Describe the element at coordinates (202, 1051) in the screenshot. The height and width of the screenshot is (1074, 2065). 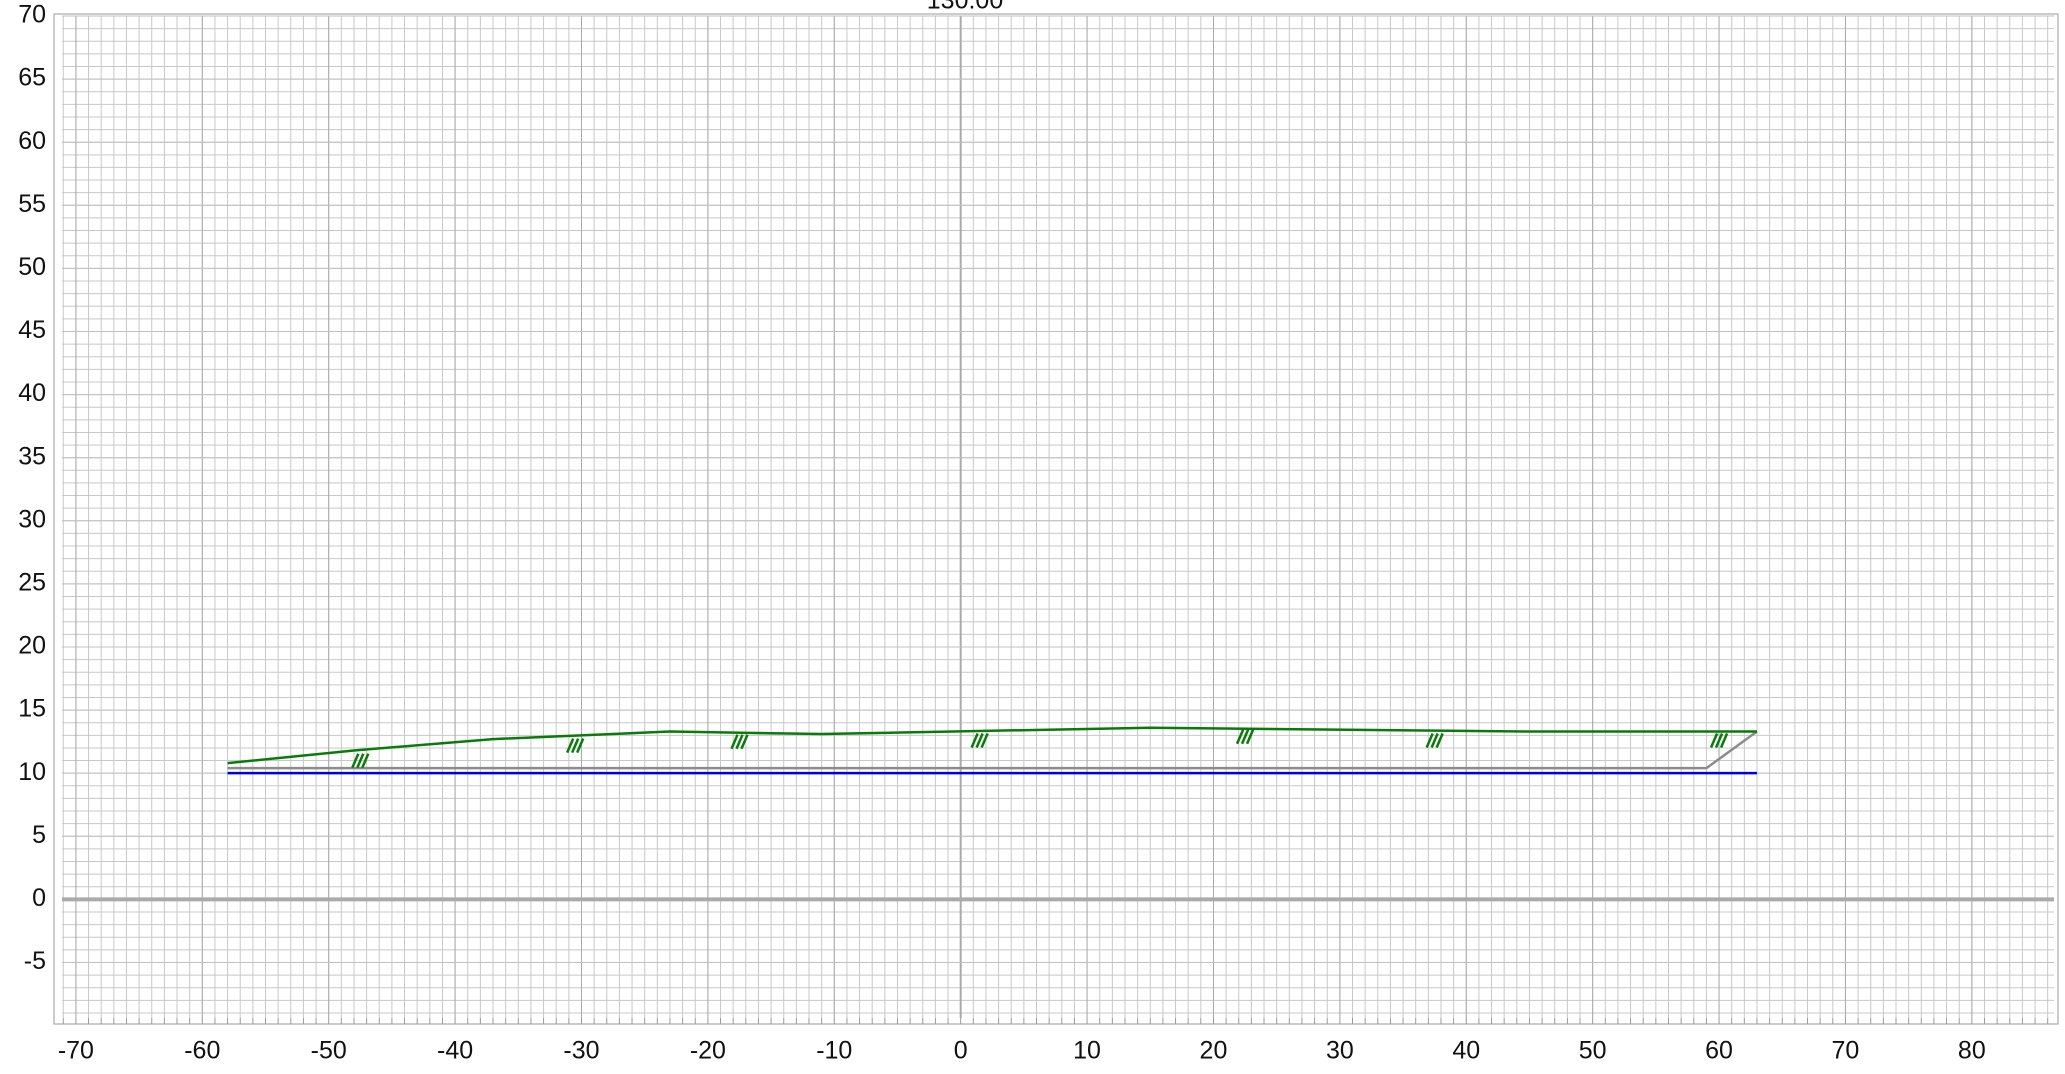
I see `x-tick-label: -60` at that location.